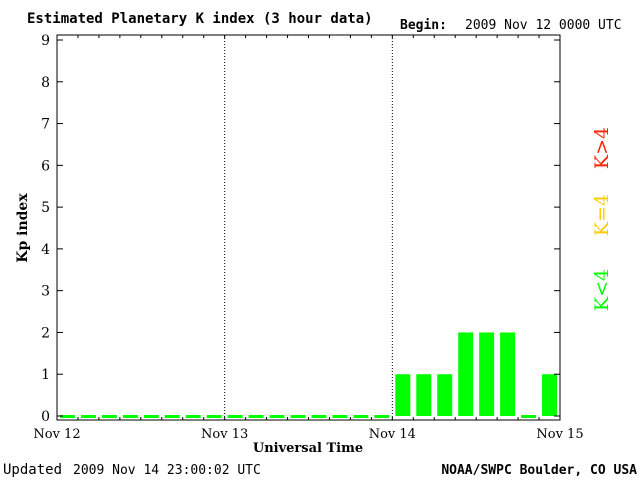 This screenshot has height=480, width=640. What do you see at coordinates (602, 148) in the screenshot?
I see `legend-k-greater-4: K>4` at bounding box center [602, 148].